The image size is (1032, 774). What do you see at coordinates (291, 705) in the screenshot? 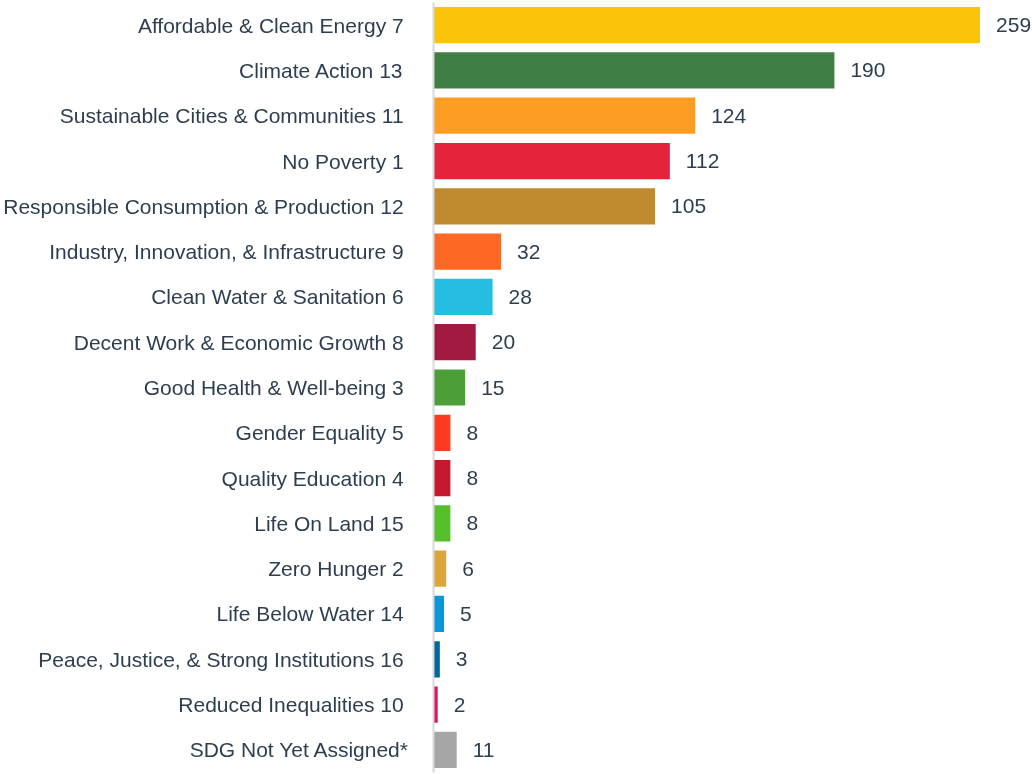
I see `y-tick-label: Reduced Inequalities 10` at bounding box center [291, 705].